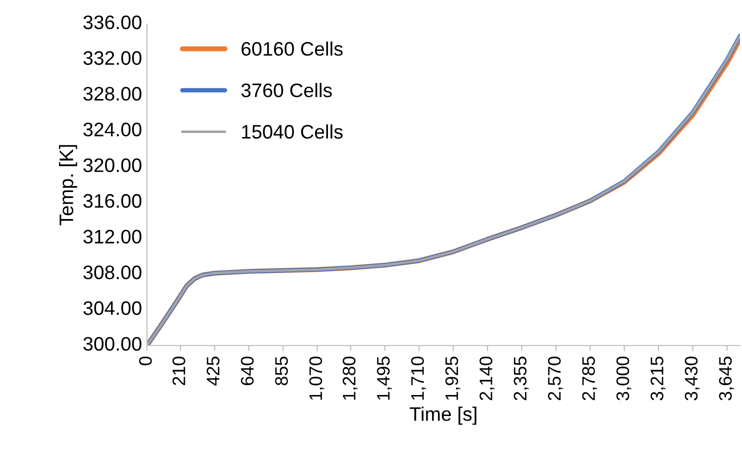  I want to click on legend-label: 60160 Cells, so click(292, 49).